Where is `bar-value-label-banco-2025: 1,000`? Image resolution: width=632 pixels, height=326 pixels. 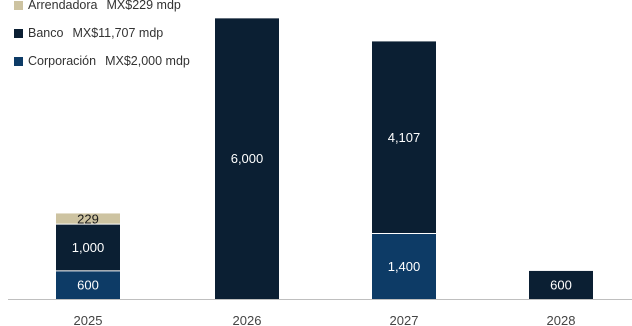 bar-value-label-banco-2025: 1,000 is located at coordinates (88, 247).